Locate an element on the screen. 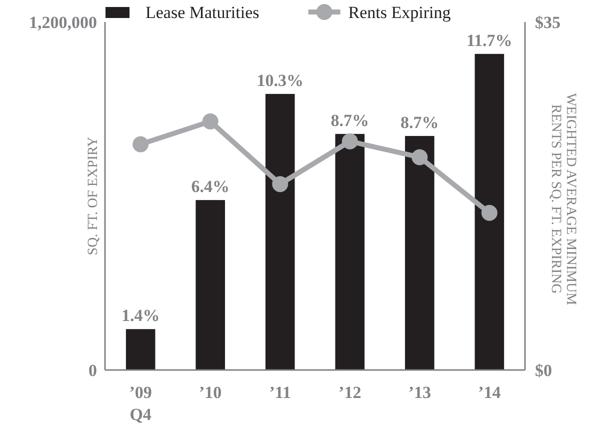 The image size is (600, 425). x-tick-label: ’12 is located at coordinates (350, 392).